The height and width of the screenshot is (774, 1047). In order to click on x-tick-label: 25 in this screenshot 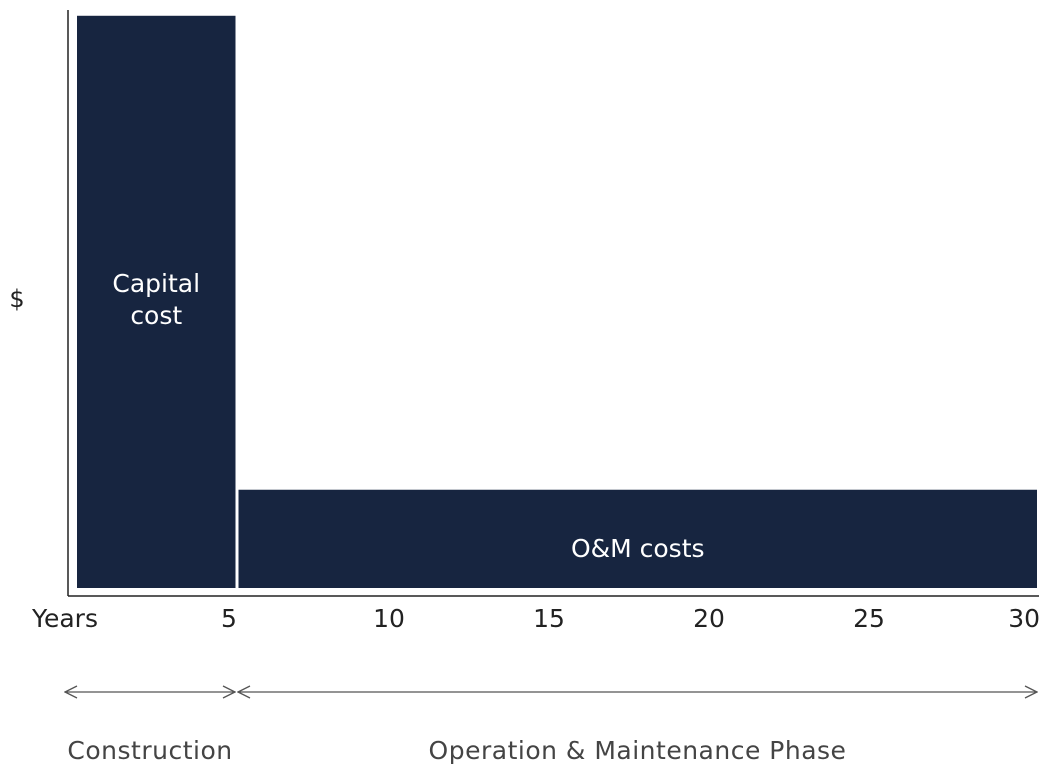, I will do `click(869, 618)`.